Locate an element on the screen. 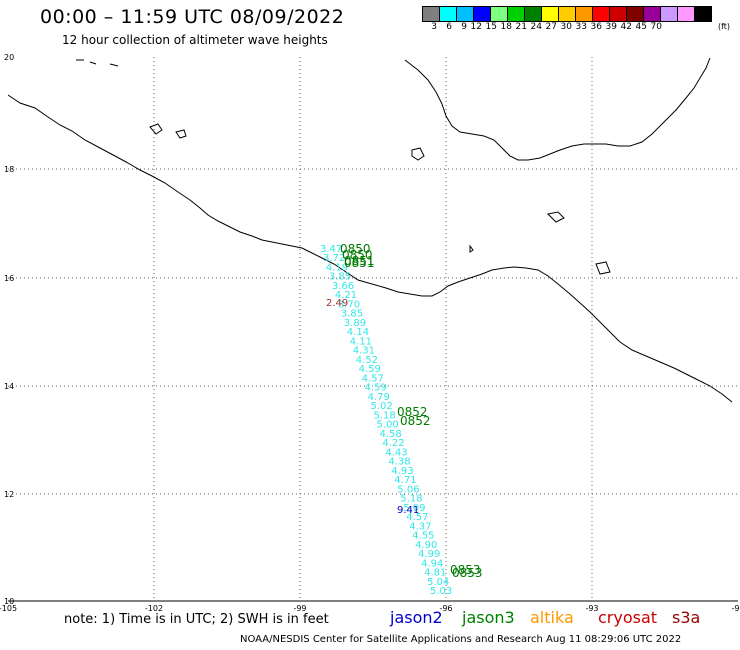  wave-height-label: 5.00 is located at coordinates (388, 425).